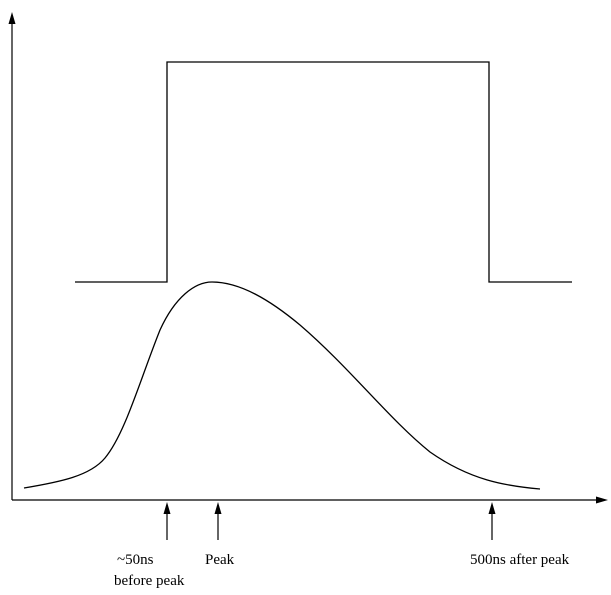  Describe the element at coordinates (602, 500) in the screenshot. I see `x-axis-arrowhead` at that location.